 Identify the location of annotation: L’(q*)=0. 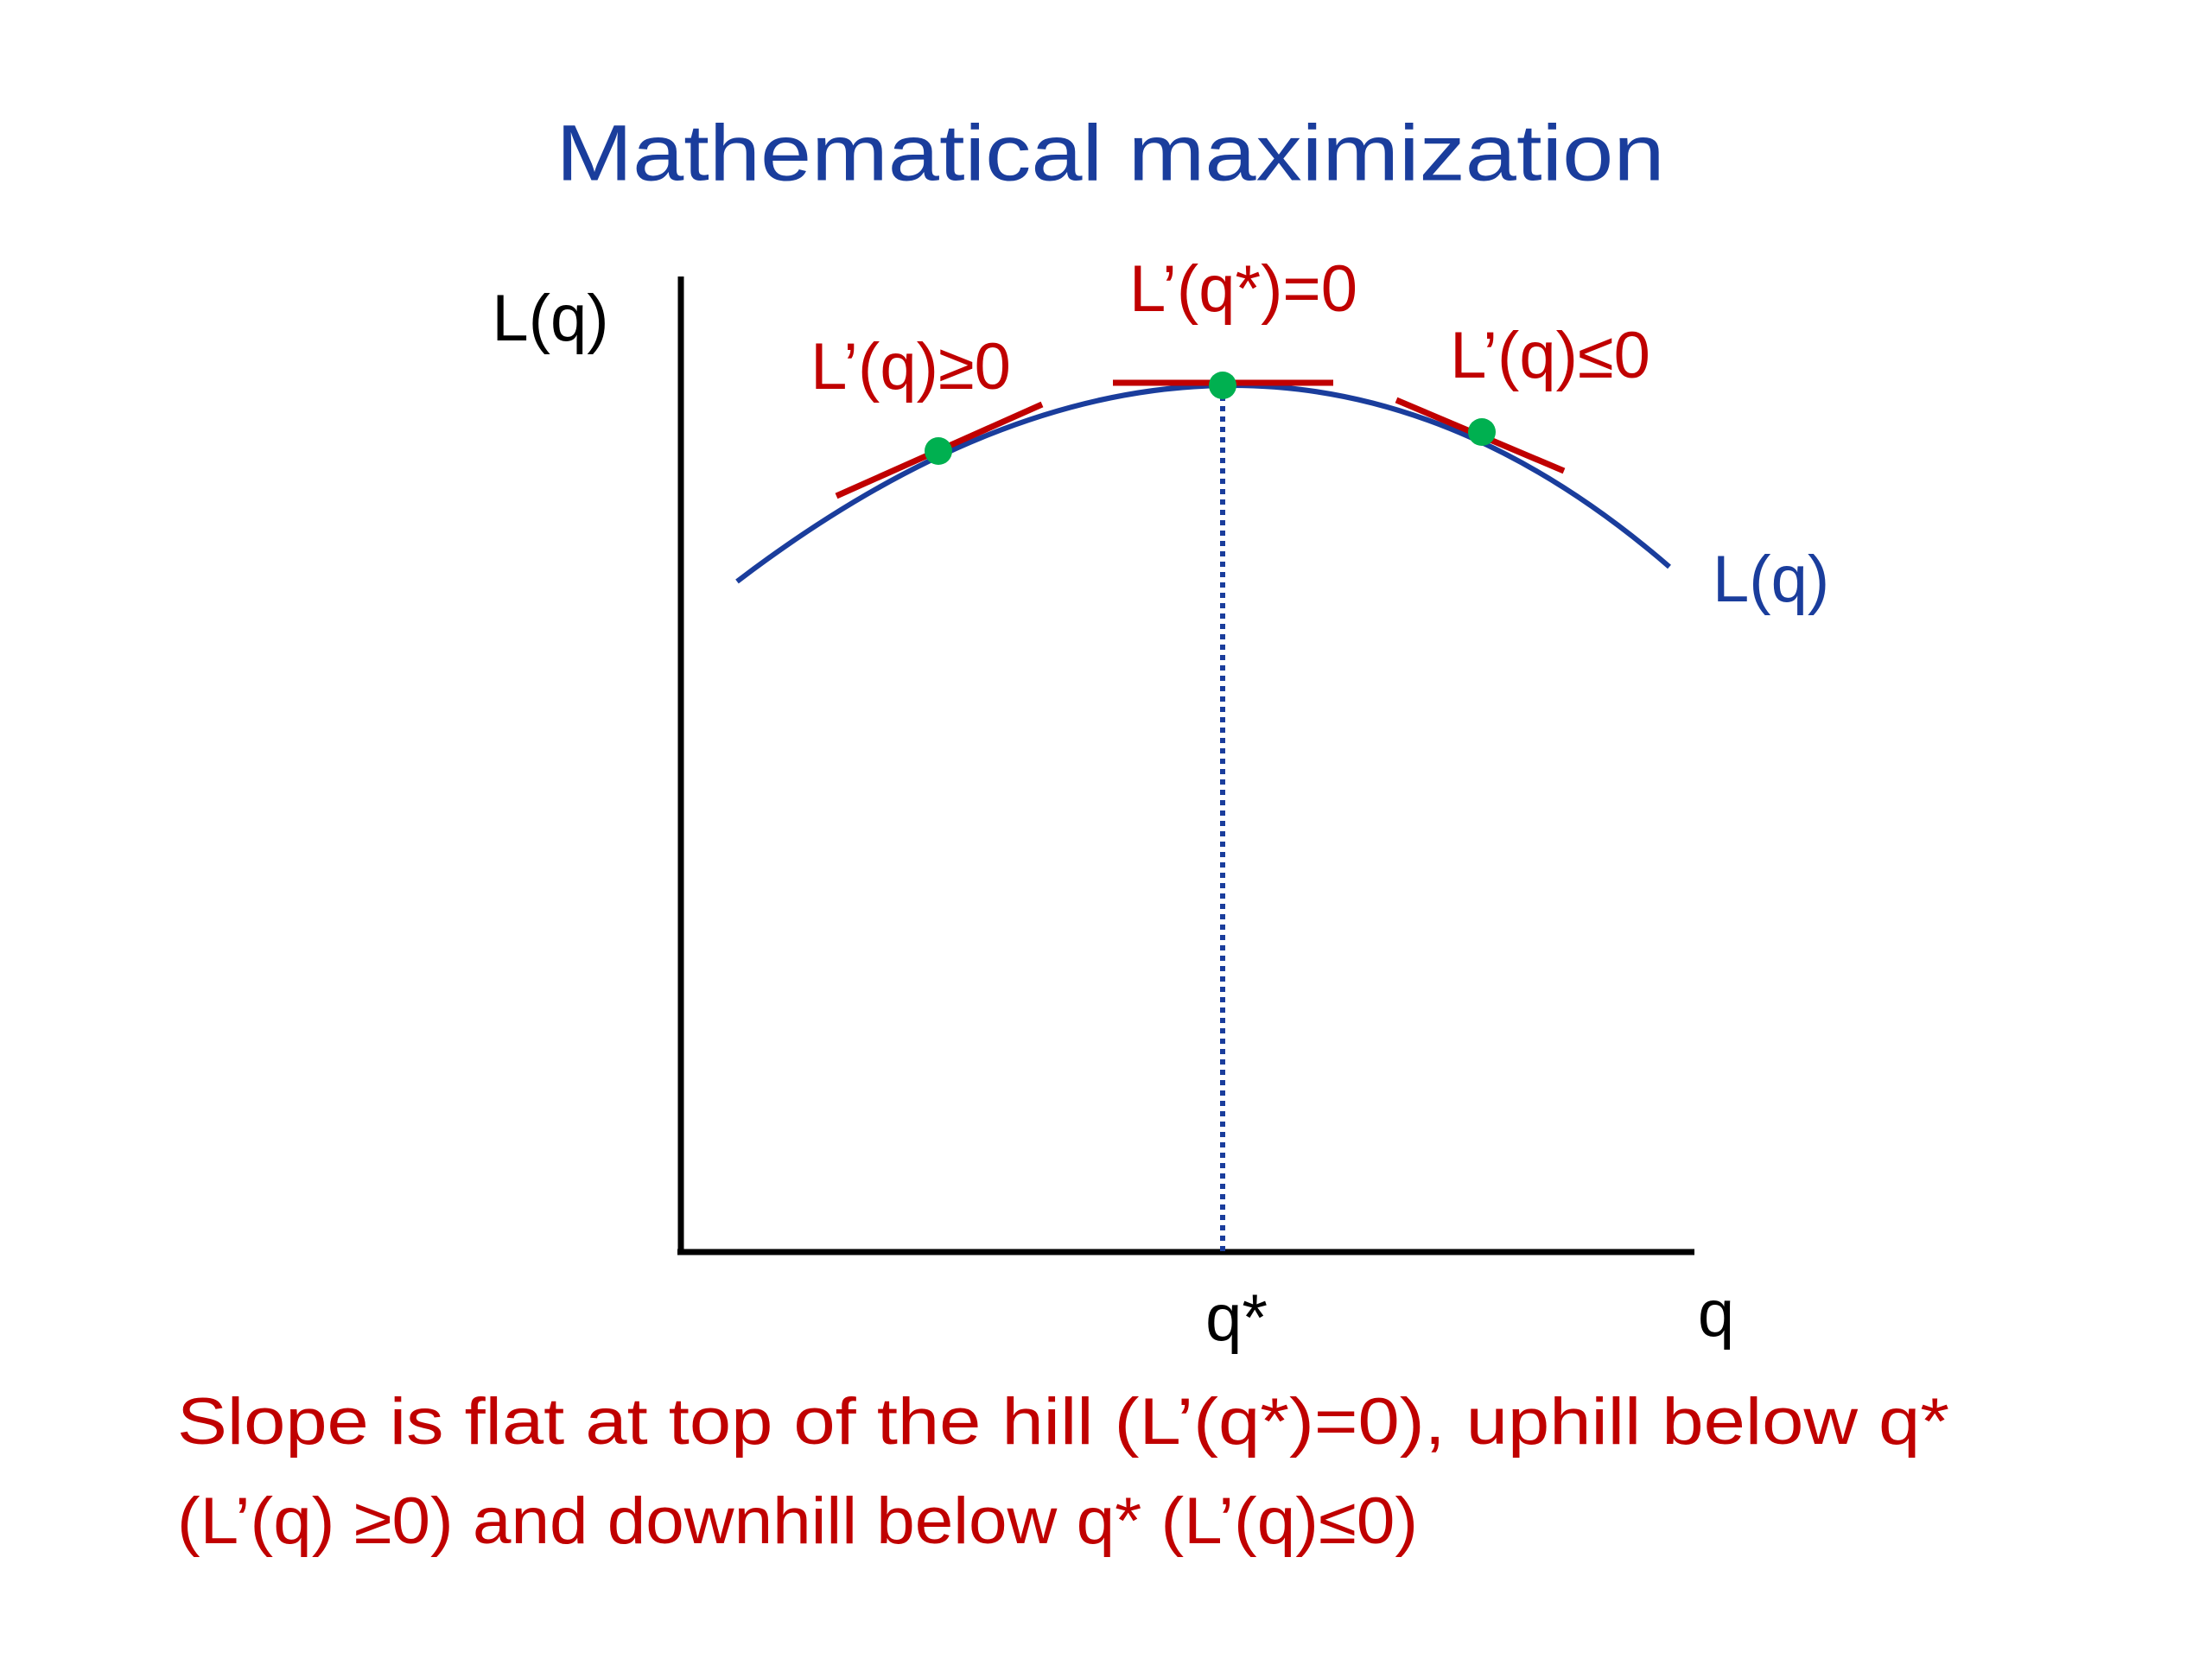
(1243, 289).